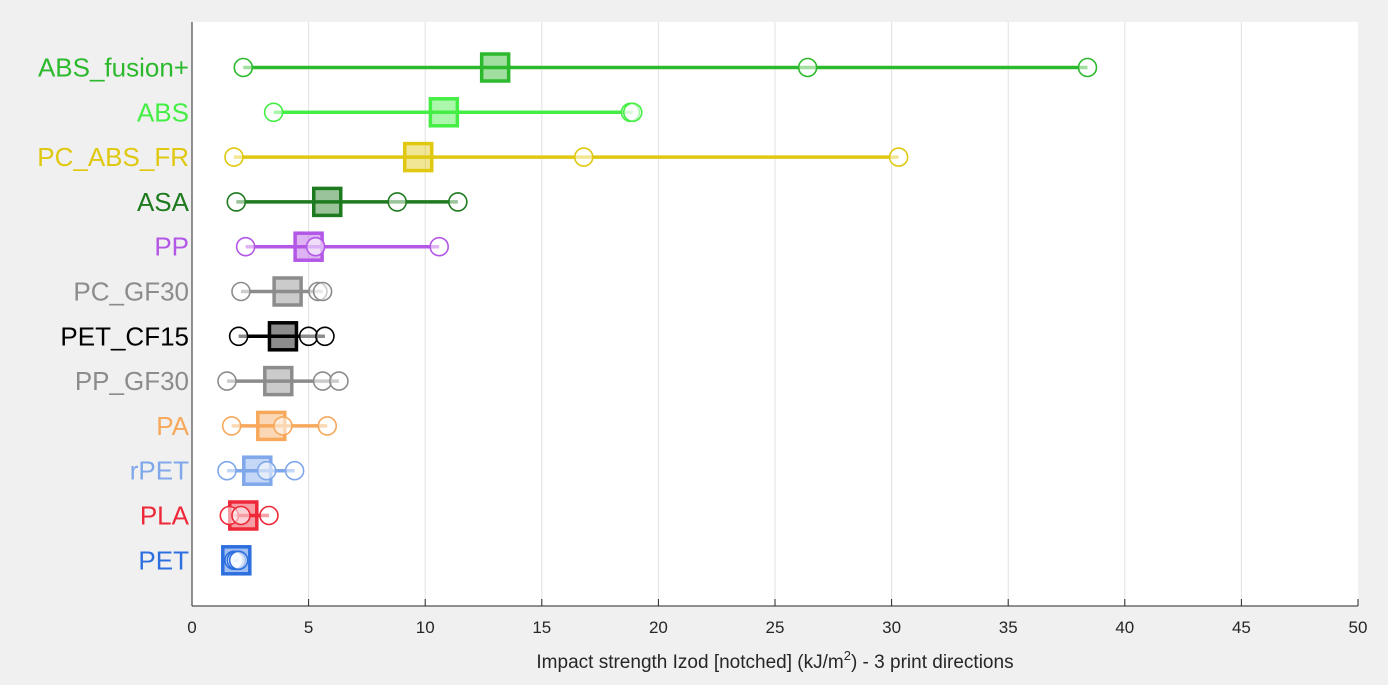 The image size is (1388, 685). I want to click on x-tick-label: 40, so click(1124, 627).